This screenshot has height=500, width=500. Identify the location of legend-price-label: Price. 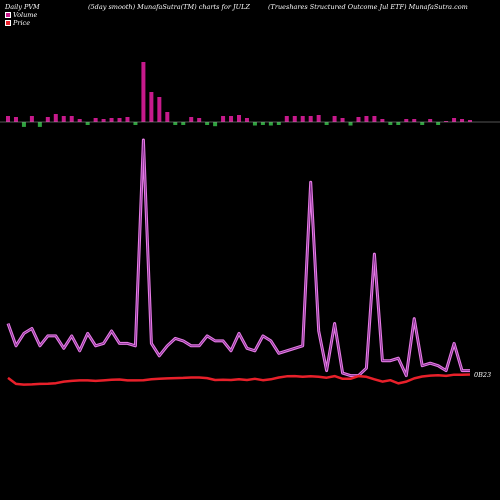
(22, 23).